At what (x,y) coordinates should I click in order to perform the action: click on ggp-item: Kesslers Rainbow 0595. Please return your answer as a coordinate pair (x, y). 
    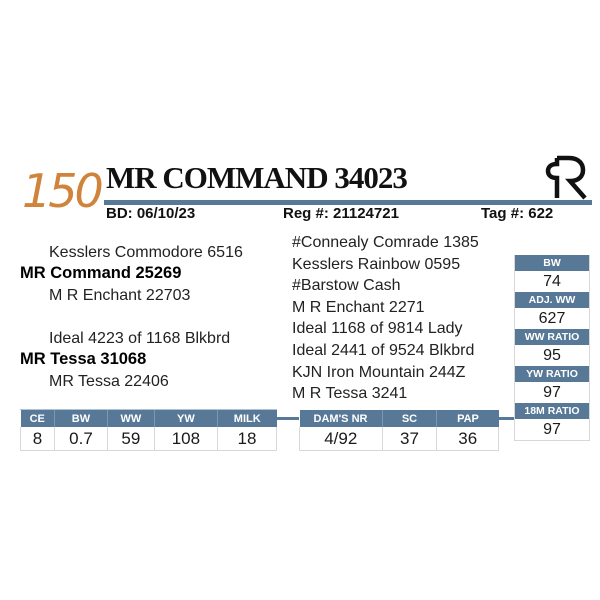
    Looking at the image, I should click on (376, 264).